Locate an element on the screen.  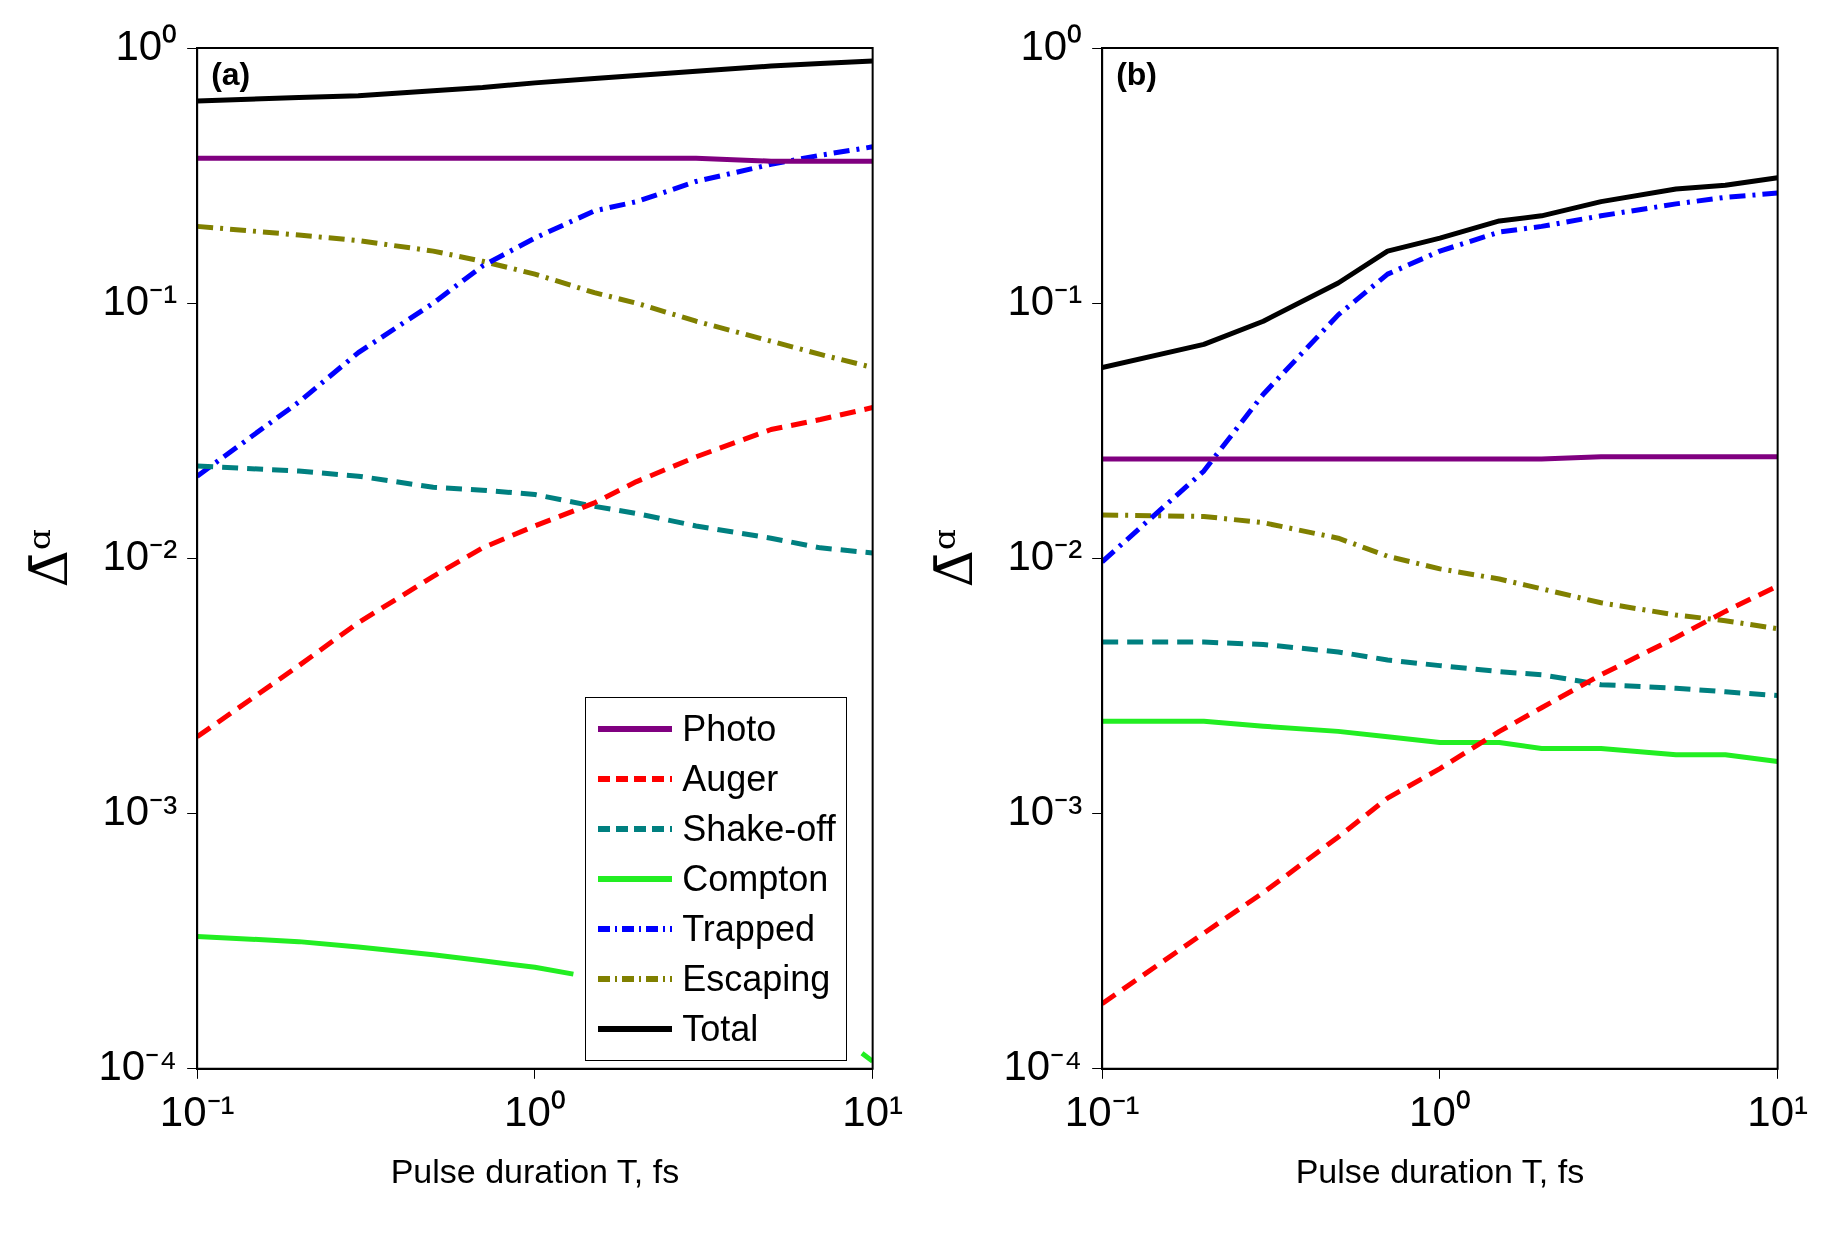
legend-label: Auger is located at coordinates (730, 778).